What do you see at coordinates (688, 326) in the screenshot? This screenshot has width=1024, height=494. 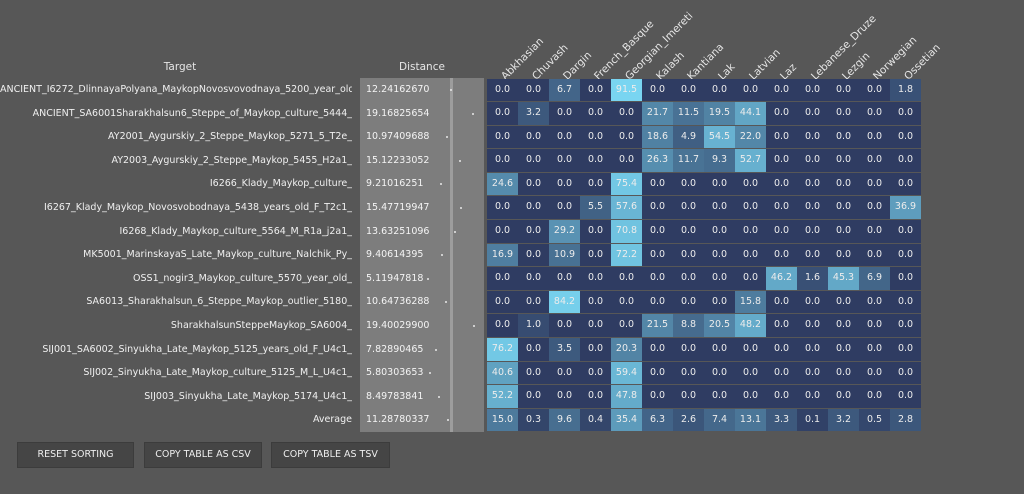 I see `value-cell: 8.8` at bounding box center [688, 326].